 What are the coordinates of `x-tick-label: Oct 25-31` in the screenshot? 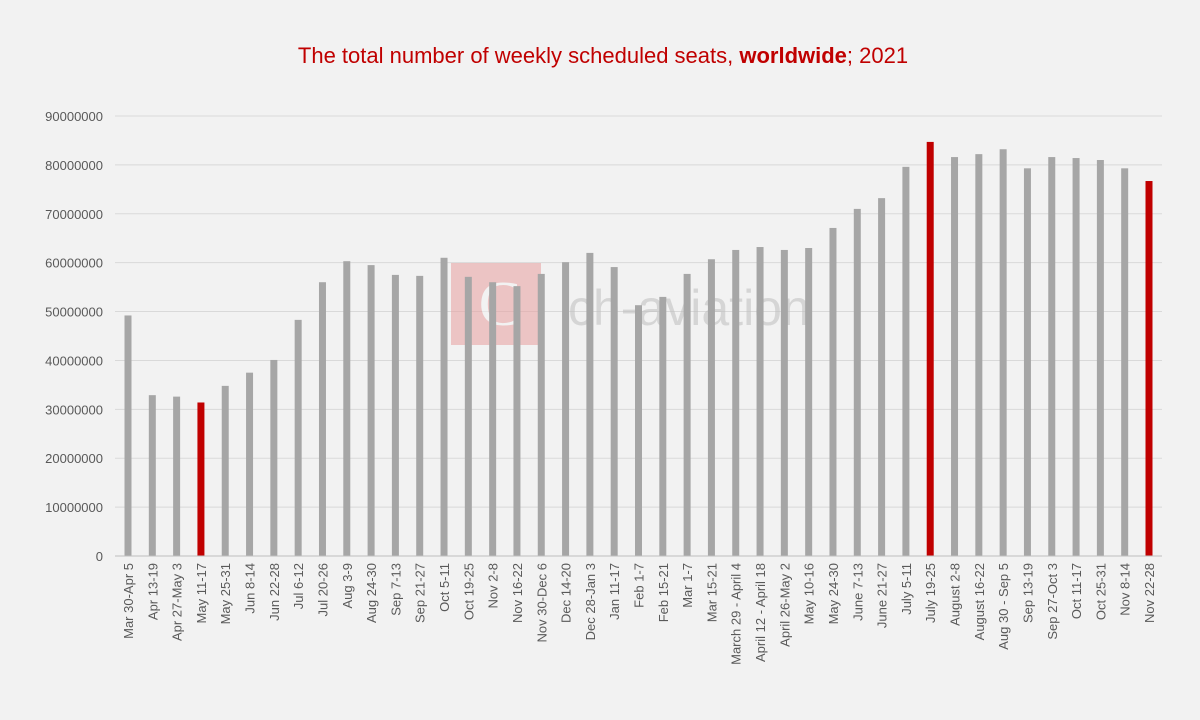 It's located at (1100, 591).